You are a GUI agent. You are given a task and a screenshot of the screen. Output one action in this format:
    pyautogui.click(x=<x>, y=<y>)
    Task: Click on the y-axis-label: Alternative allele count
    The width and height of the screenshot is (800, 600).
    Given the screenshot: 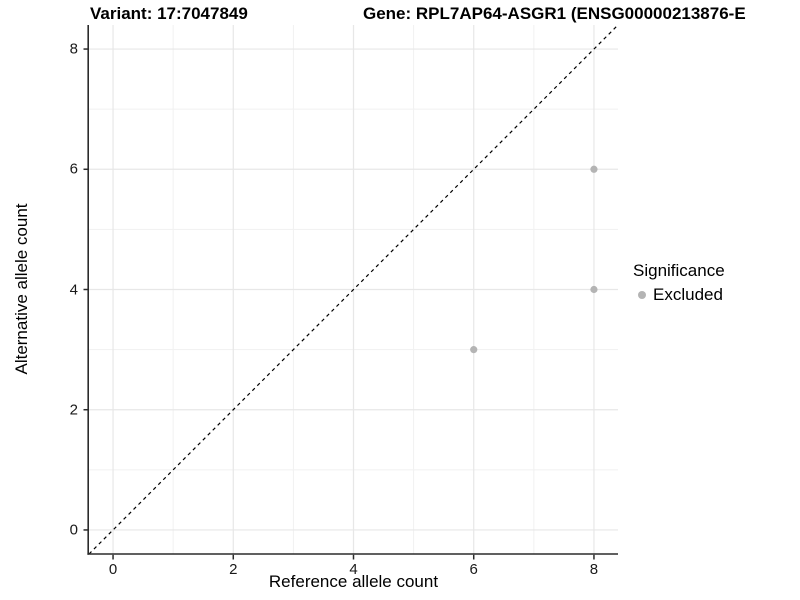 What is the action you would take?
    pyautogui.click(x=21, y=289)
    